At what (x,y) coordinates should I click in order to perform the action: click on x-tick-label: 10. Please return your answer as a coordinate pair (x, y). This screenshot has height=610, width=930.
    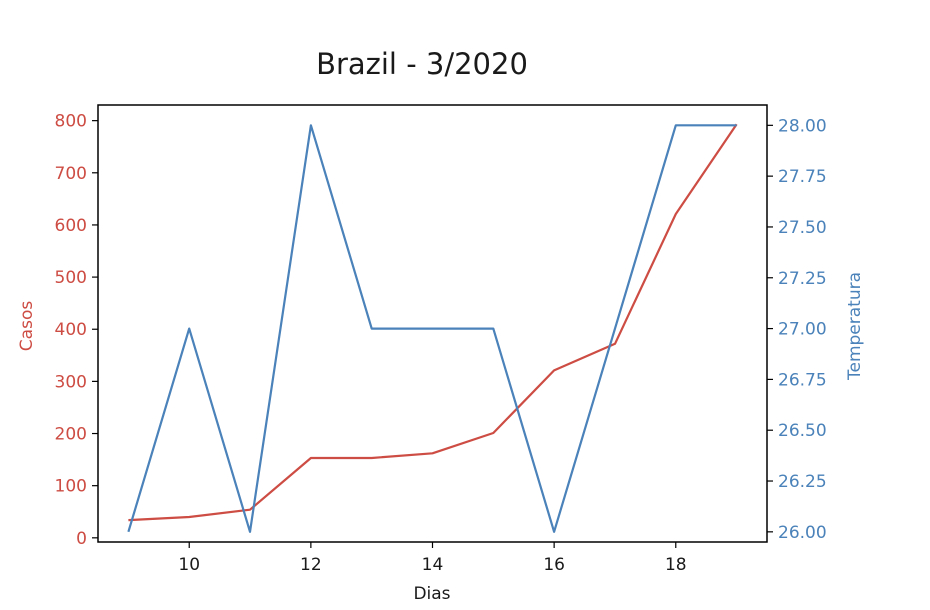
    Looking at the image, I should click on (189, 565).